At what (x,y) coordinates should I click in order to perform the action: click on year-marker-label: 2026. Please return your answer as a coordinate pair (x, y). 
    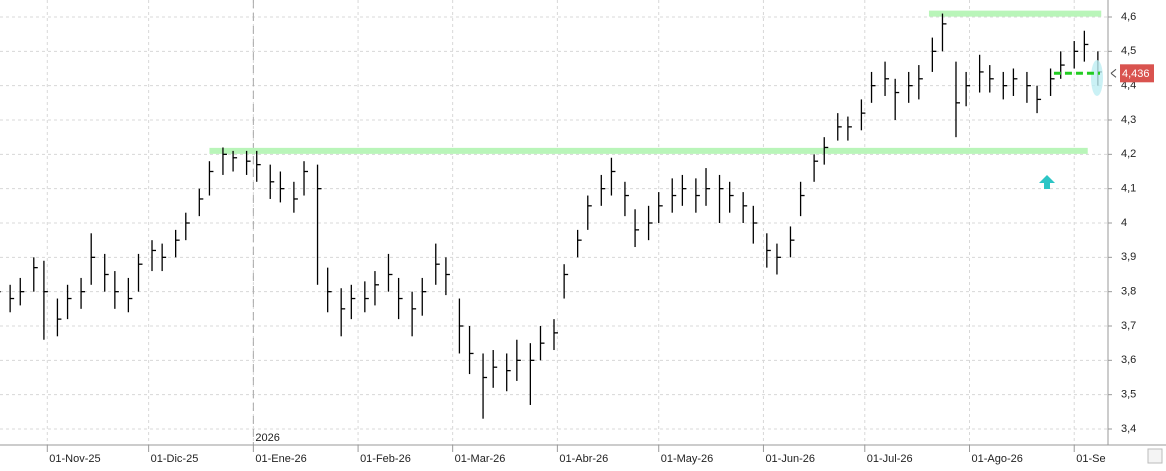
    Looking at the image, I should click on (267, 438).